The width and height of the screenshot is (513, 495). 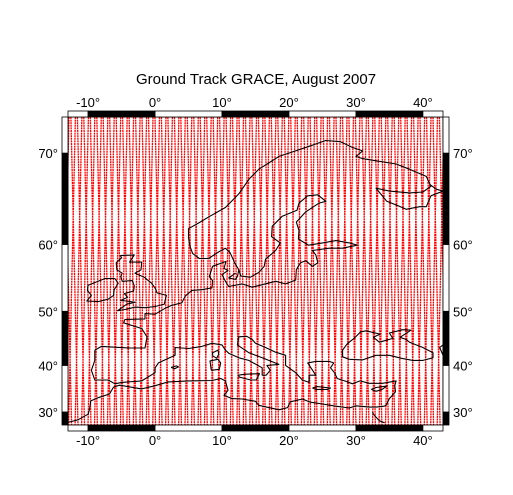 What do you see at coordinates (289, 102) in the screenshot?
I see `x-tick-label-top: 20°` at bounding box center [289, 102].